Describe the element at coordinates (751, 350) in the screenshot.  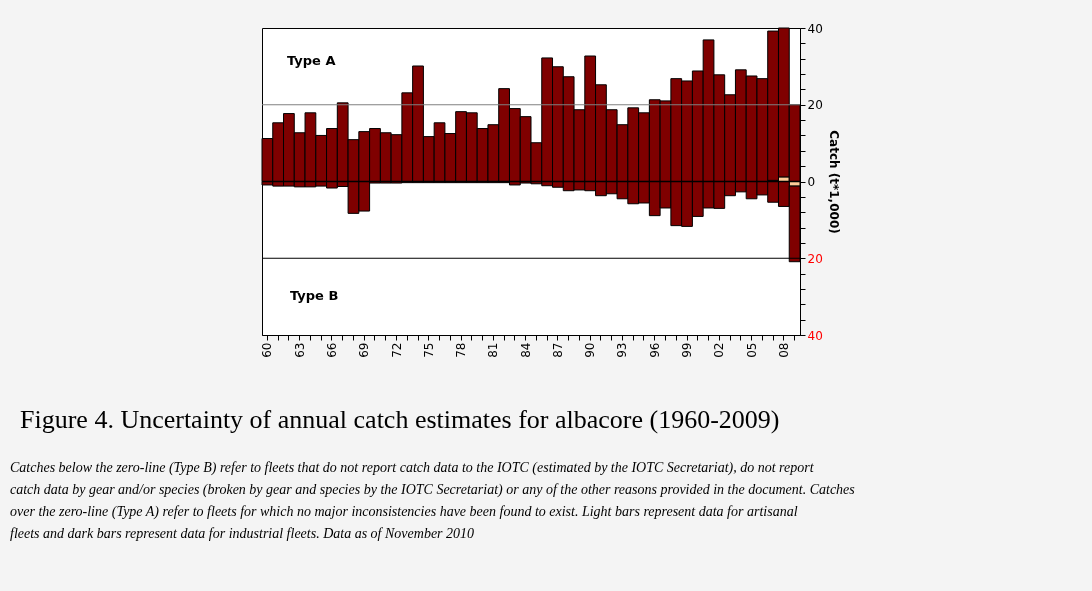
I see `x-tick-label: 05` at that location.